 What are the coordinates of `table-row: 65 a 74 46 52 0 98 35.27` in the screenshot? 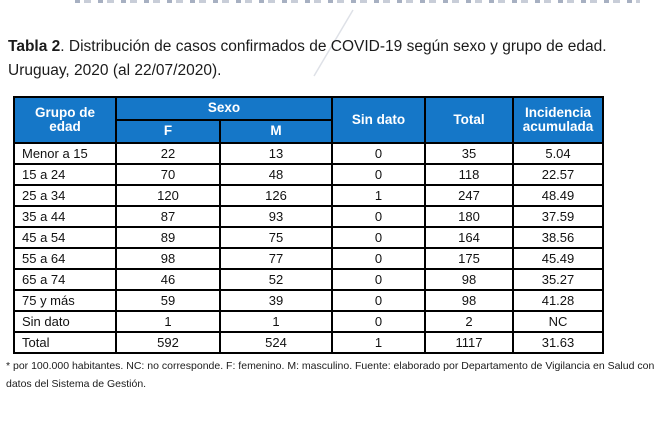 It's located at (308, 279).